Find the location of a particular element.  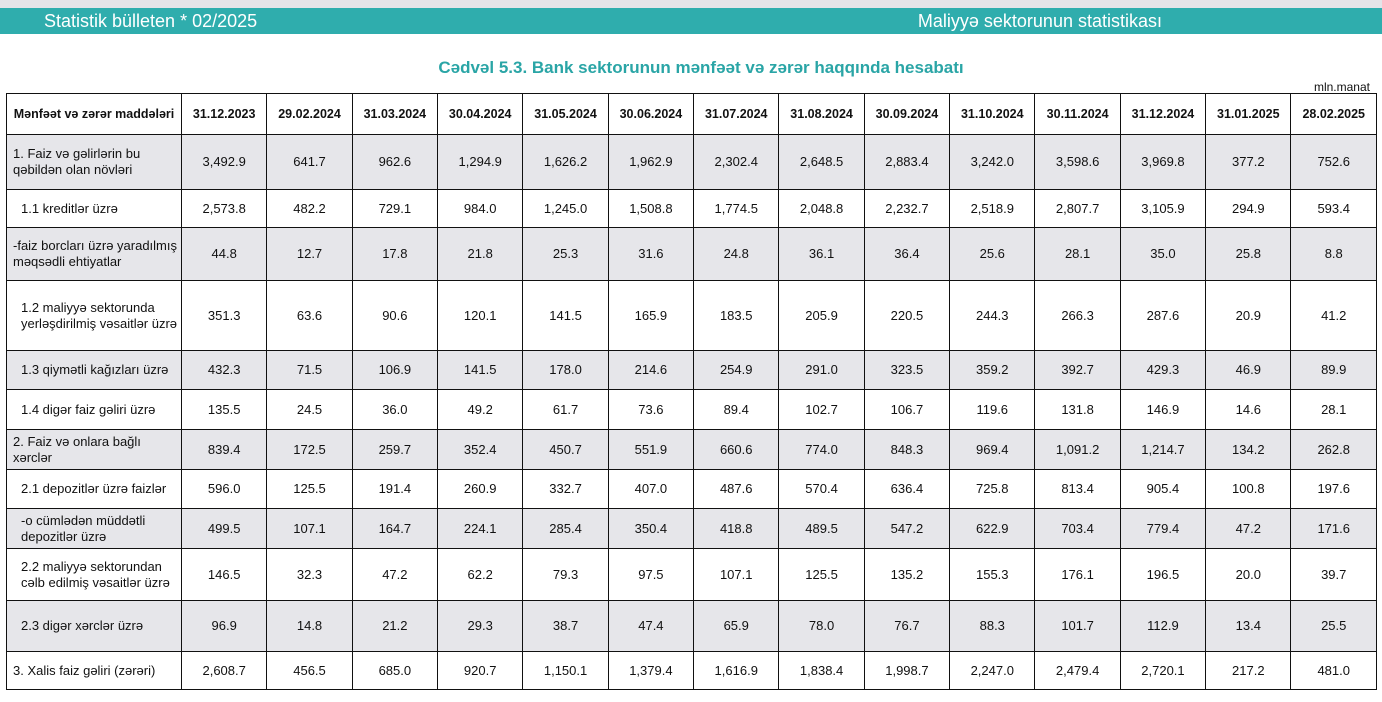

table-cell: 44.8 is located at coordinates (224, 254).